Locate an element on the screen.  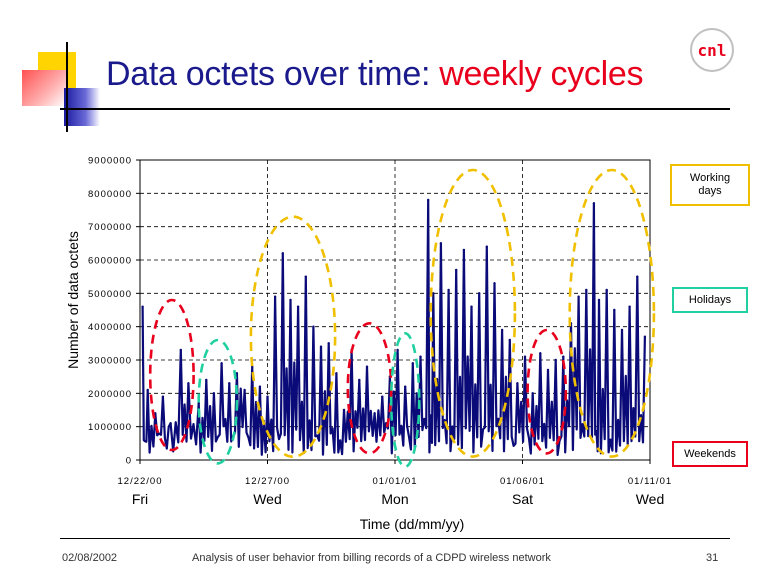
cnl-logo: cnl is located at coordinates (712, 50).